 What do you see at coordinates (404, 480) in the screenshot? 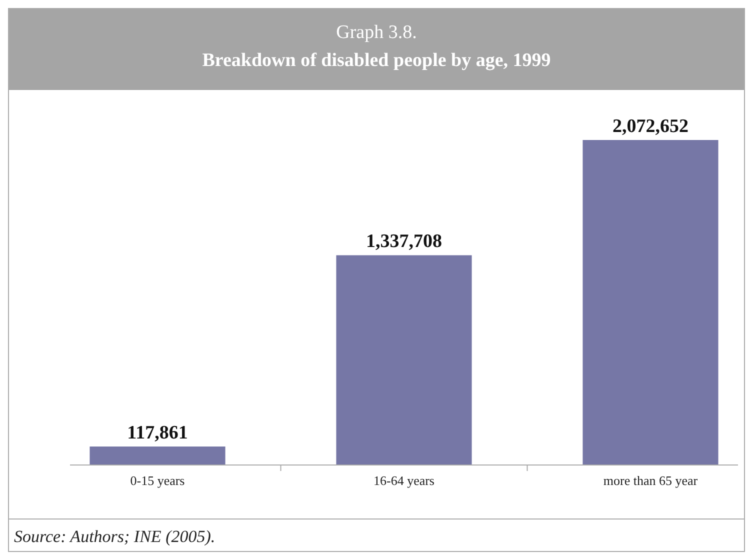
I see `x-tick-label: 16-64 years` at bounding box center [404, 480].